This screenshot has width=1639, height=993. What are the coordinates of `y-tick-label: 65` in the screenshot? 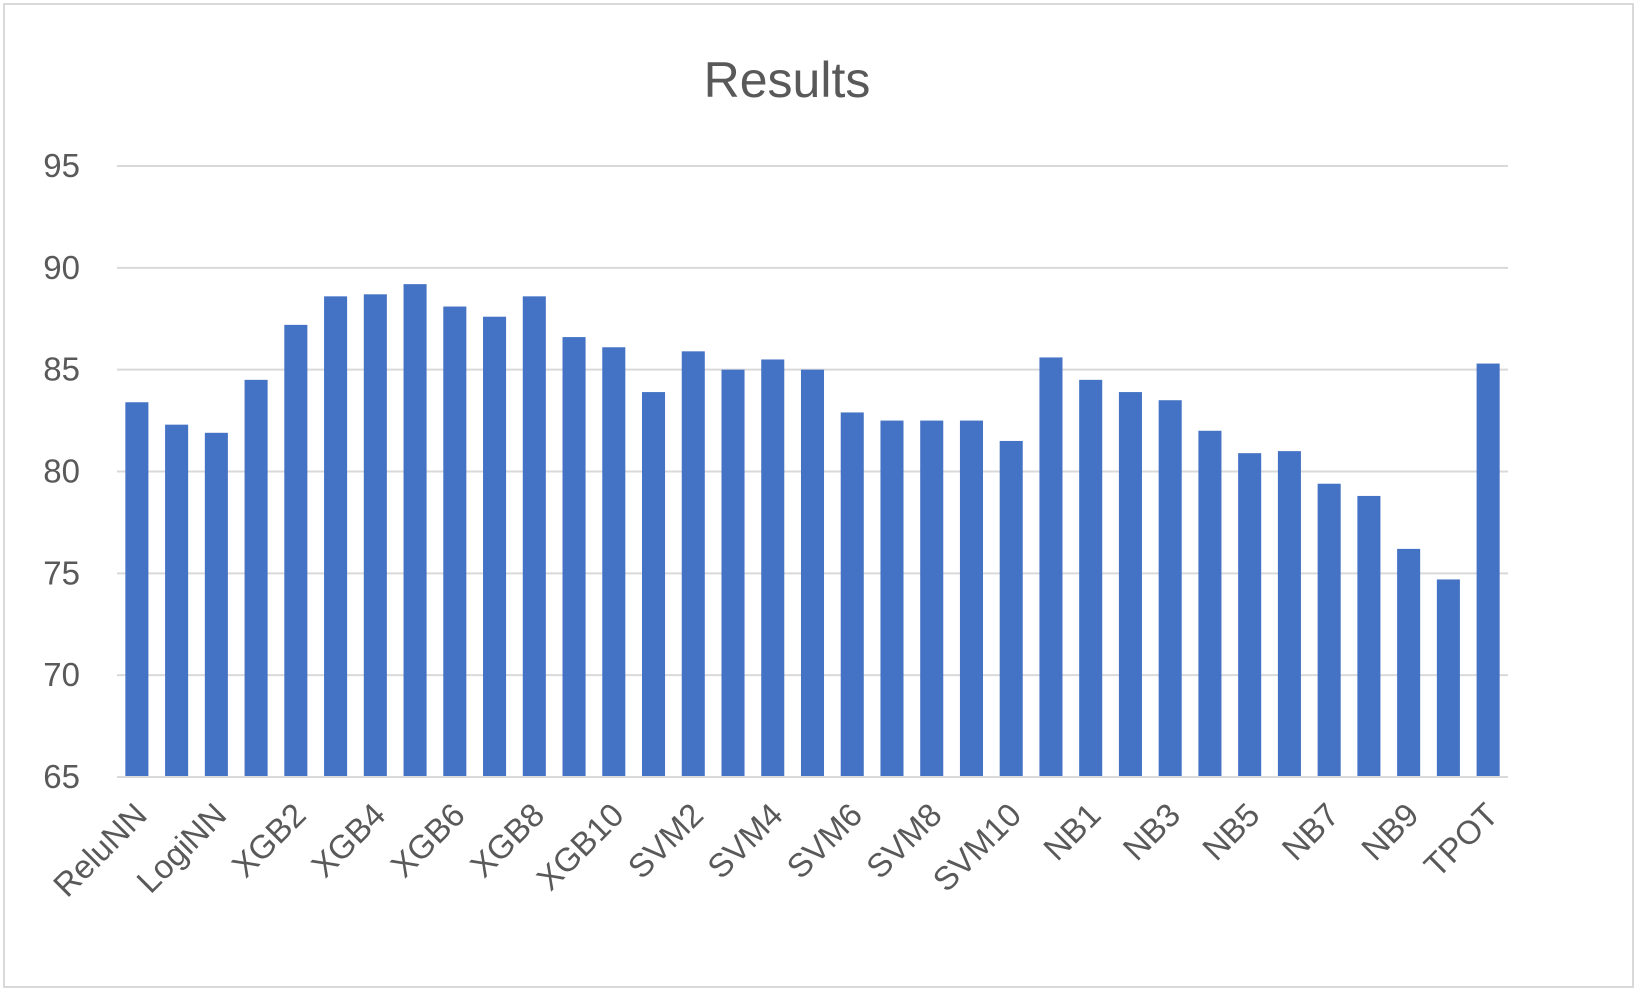 It's located at (61, 776).